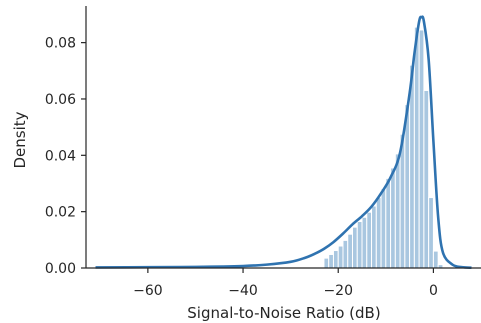 The height and width of the screenshot is (323, 481). What do you see at coordinates (148, 291) in the screenshot?
I see `x-tick-label: −60` at bounding box center [148, 291].